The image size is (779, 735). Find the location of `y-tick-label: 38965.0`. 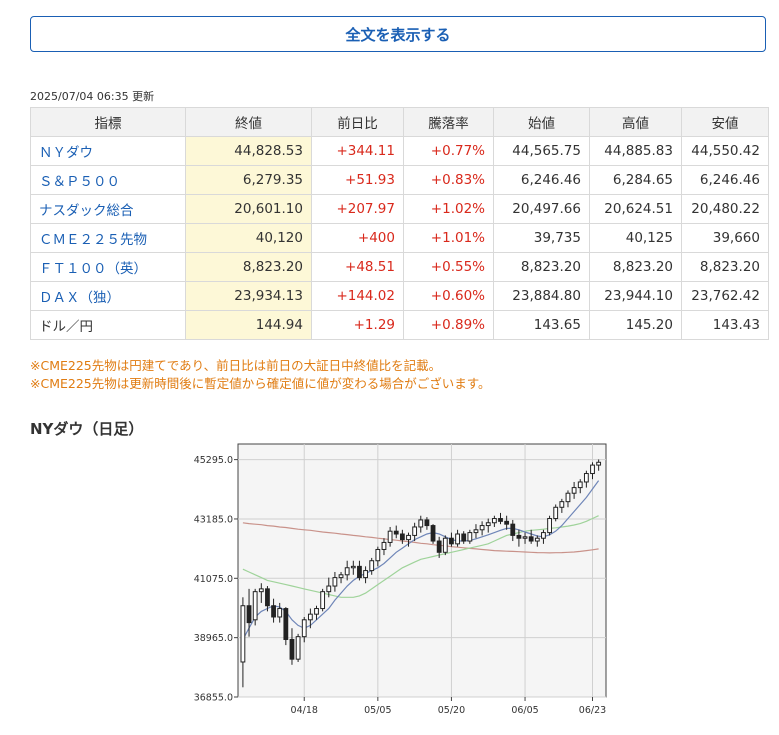

y-tick-label: 38965.0 is located at coordinates (213, 638).